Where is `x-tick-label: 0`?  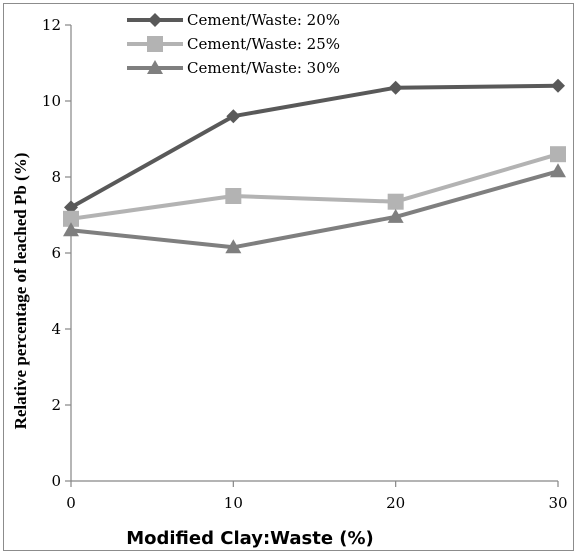
x-tick-label: 0 is located at coordinates (71, 503).